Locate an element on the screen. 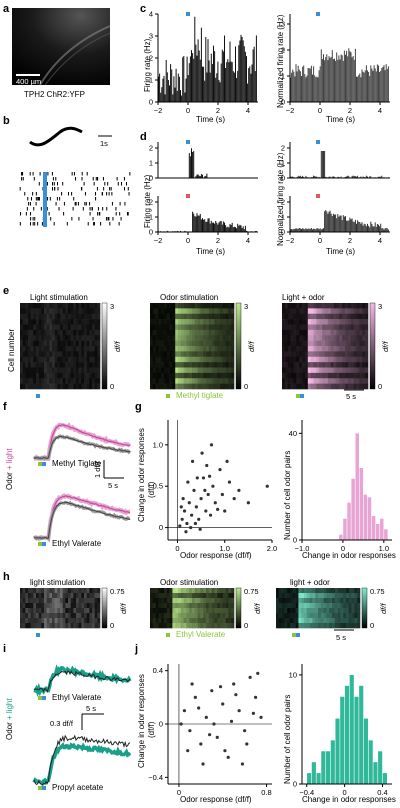  y-tick-label: 0 is located at coordinates (295, 784).